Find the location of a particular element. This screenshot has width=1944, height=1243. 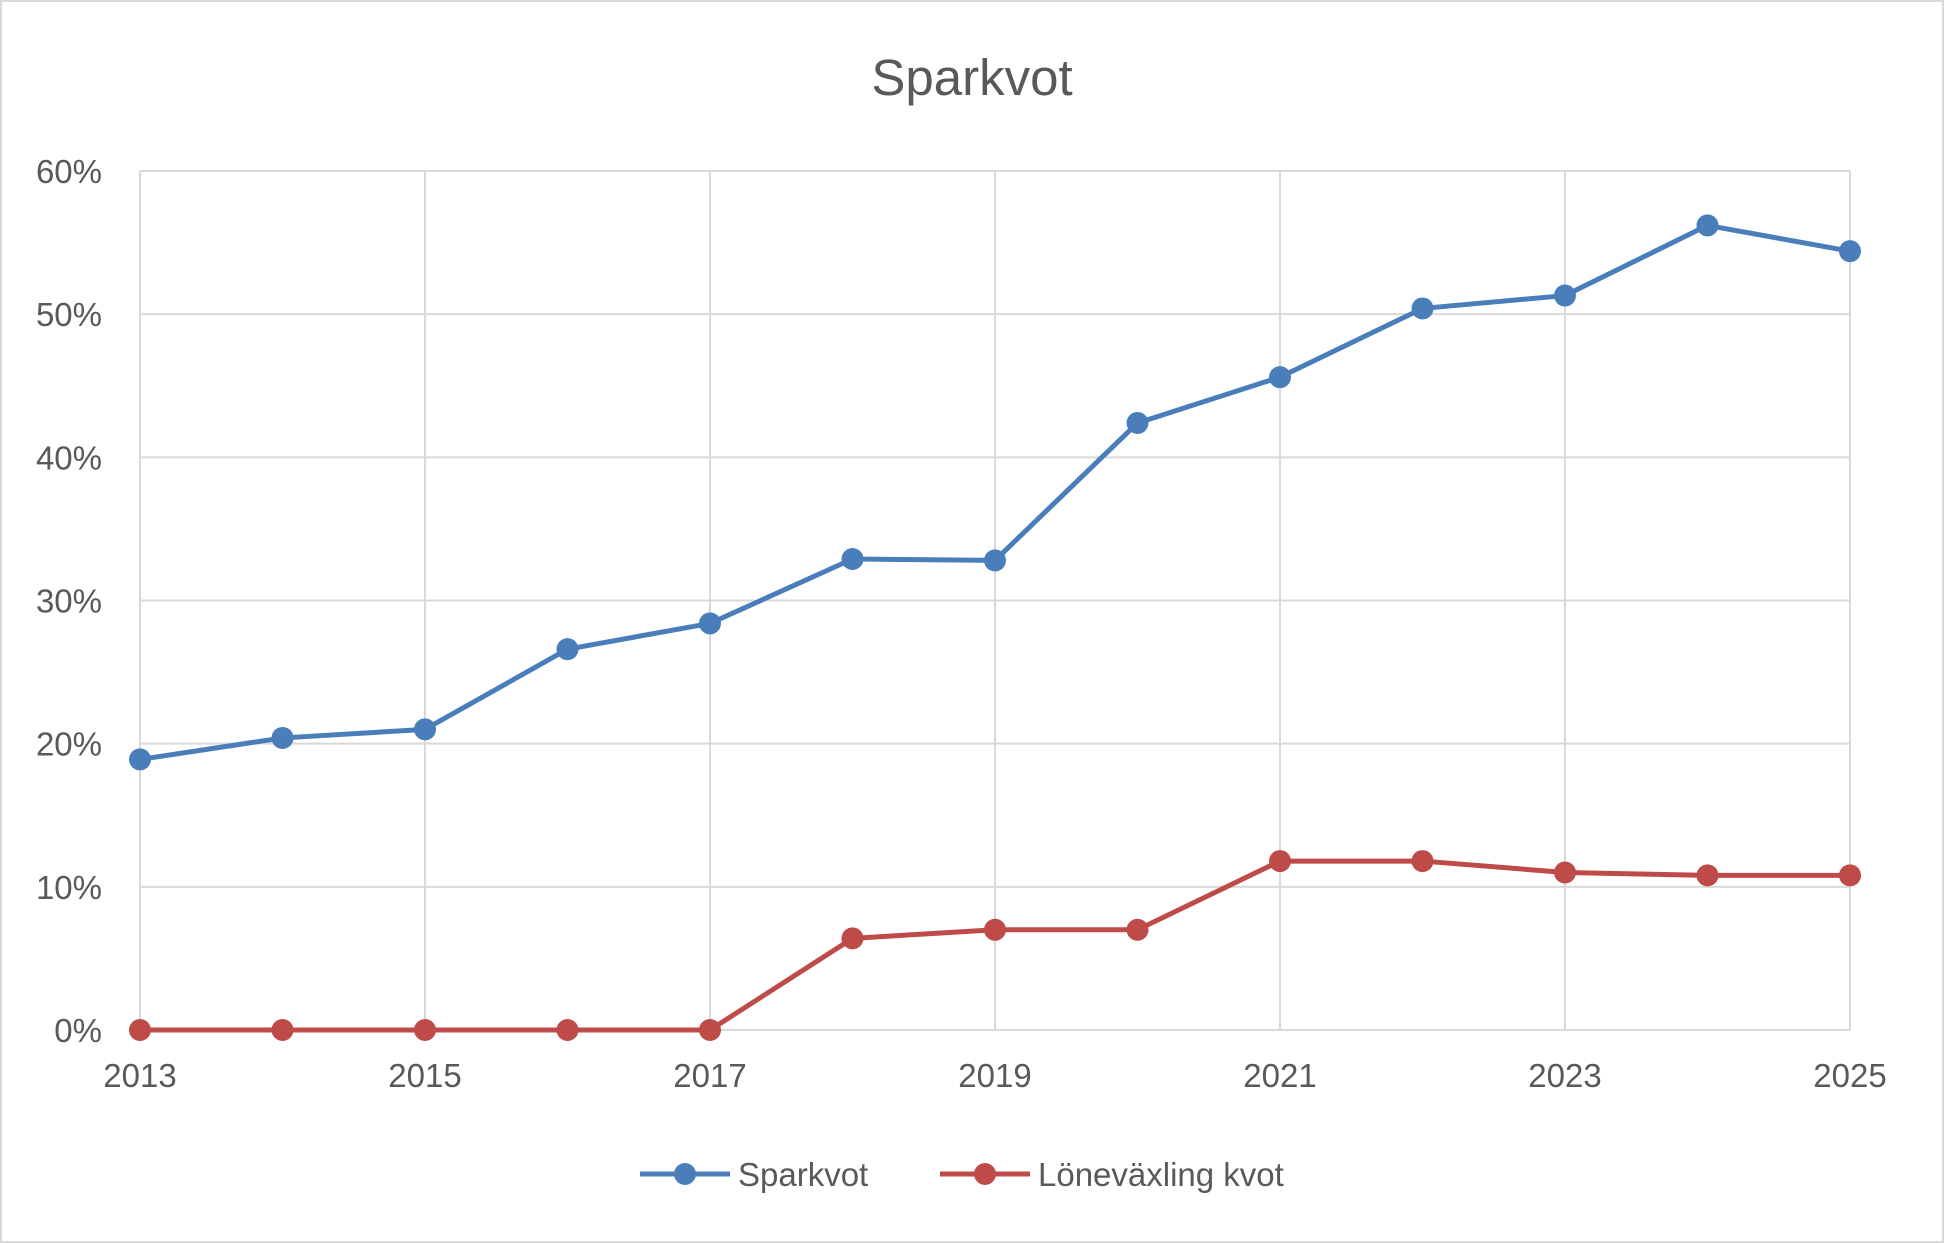

y-axis-ticks: 0% 10% 20% 30% 40% 50% 60% is located at coordinates (69, 601).